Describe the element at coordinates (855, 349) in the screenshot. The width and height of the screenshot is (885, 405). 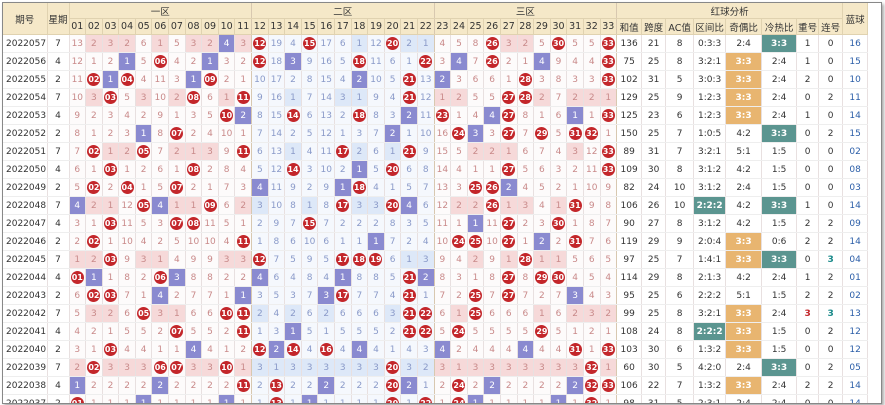
I see `blue-ball-cell: 12` at that location.